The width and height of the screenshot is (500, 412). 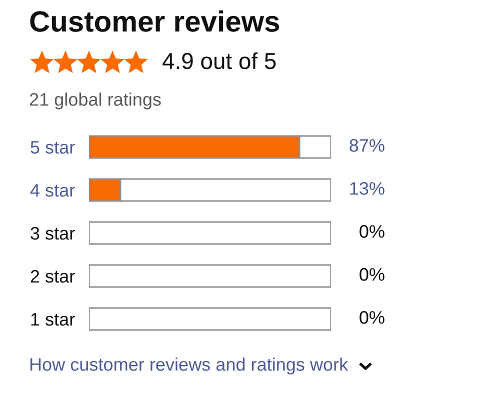 What do you see at coordinates (52, 276) in the screenshot?
I see `y-tick-label: 2 star` at bounding box center [52, 276].